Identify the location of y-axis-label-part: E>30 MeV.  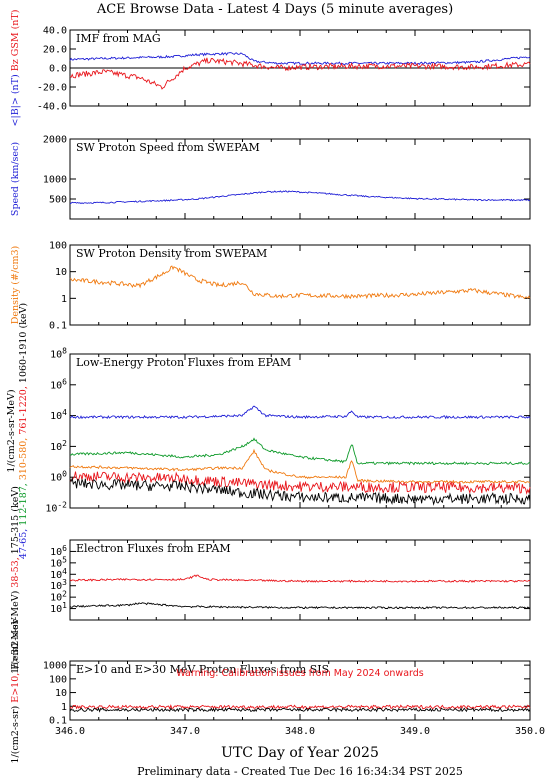
(15, 644).